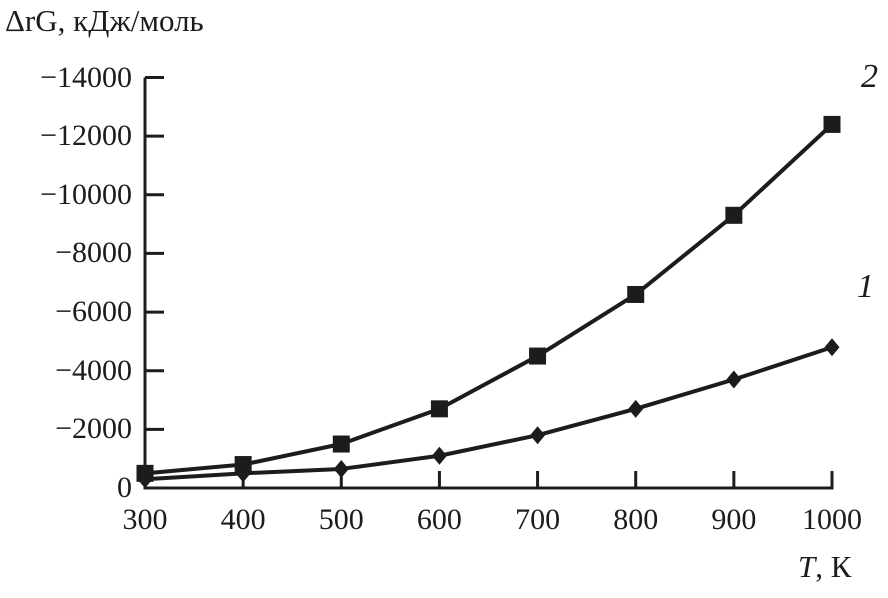 The image size is (888, 598). What do you see at coordinates (869, 76) in the screenshot?
I see `curve-label-2: 2` at bounding box center [869, 76].